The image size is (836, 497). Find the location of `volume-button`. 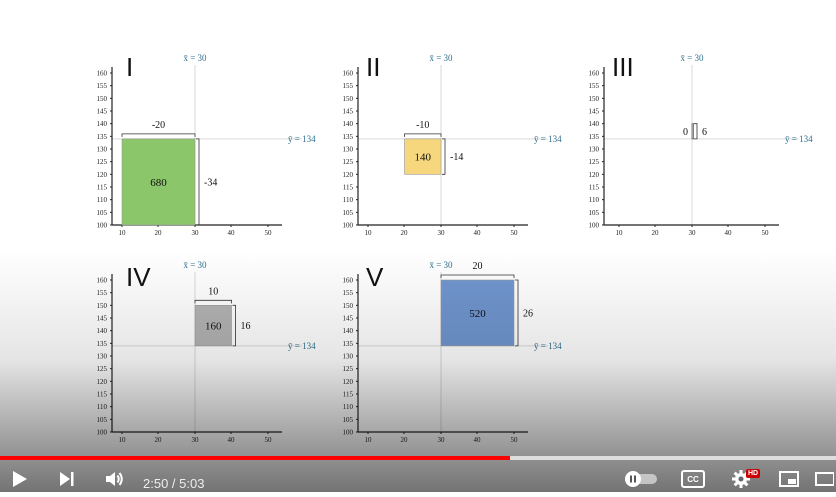

volume-button is located at coordinates (114, 479).